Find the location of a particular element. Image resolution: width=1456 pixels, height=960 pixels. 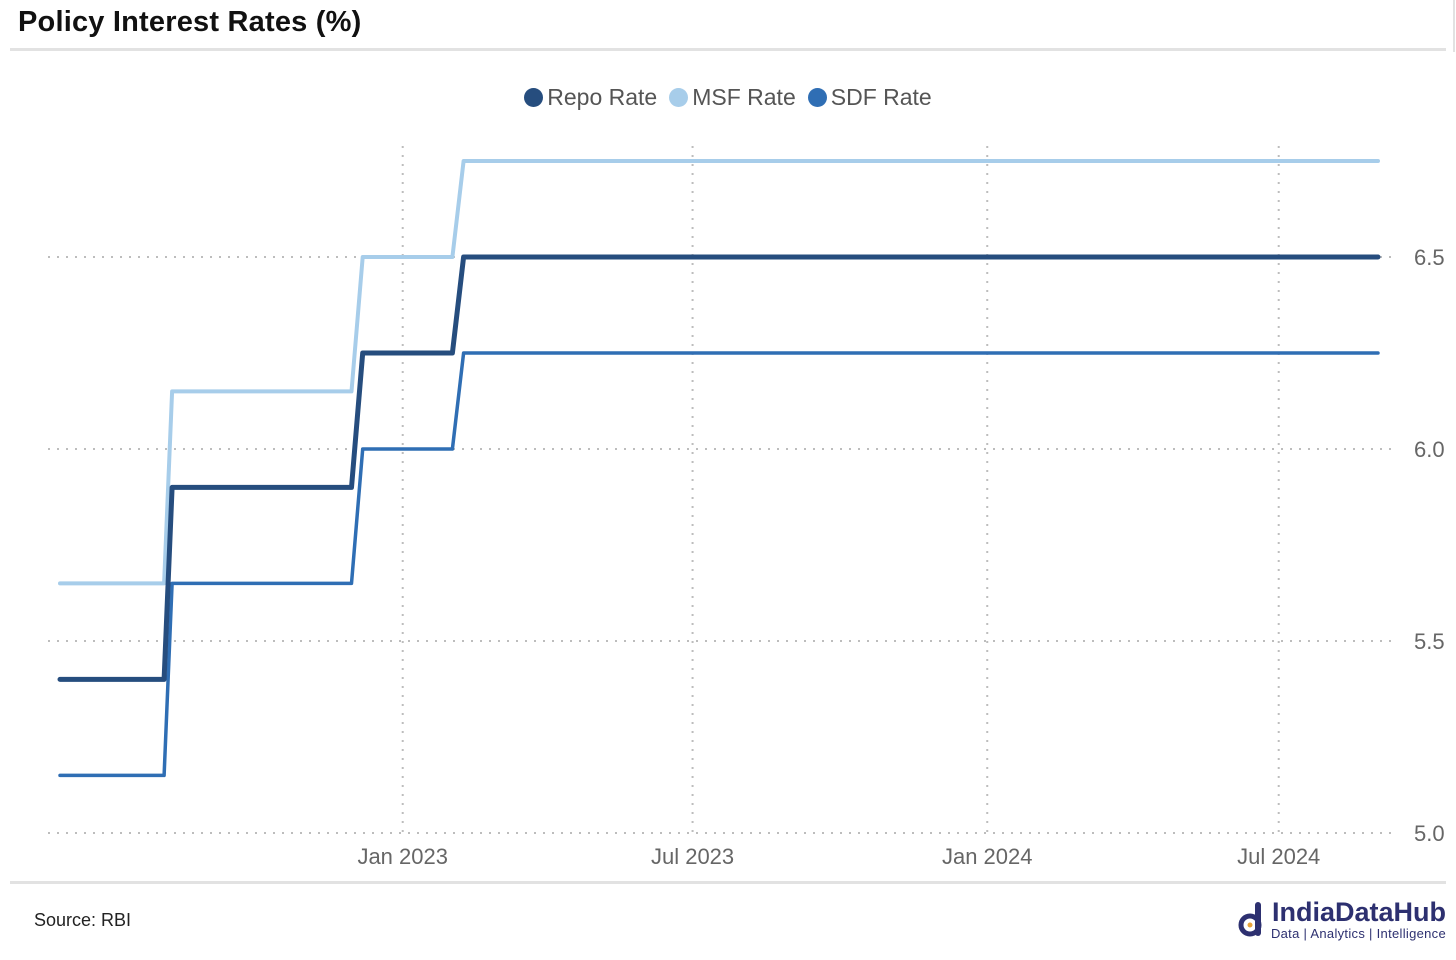

x-tick-label: Jul 2023 is located at coordinates (692, 856).